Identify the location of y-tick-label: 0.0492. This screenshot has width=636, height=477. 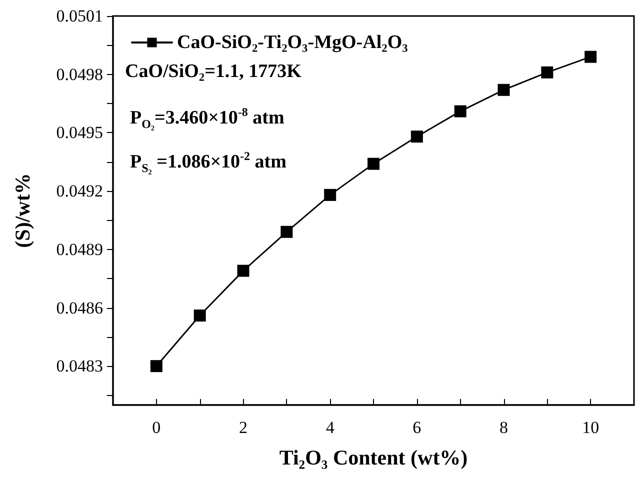
(79, 191).